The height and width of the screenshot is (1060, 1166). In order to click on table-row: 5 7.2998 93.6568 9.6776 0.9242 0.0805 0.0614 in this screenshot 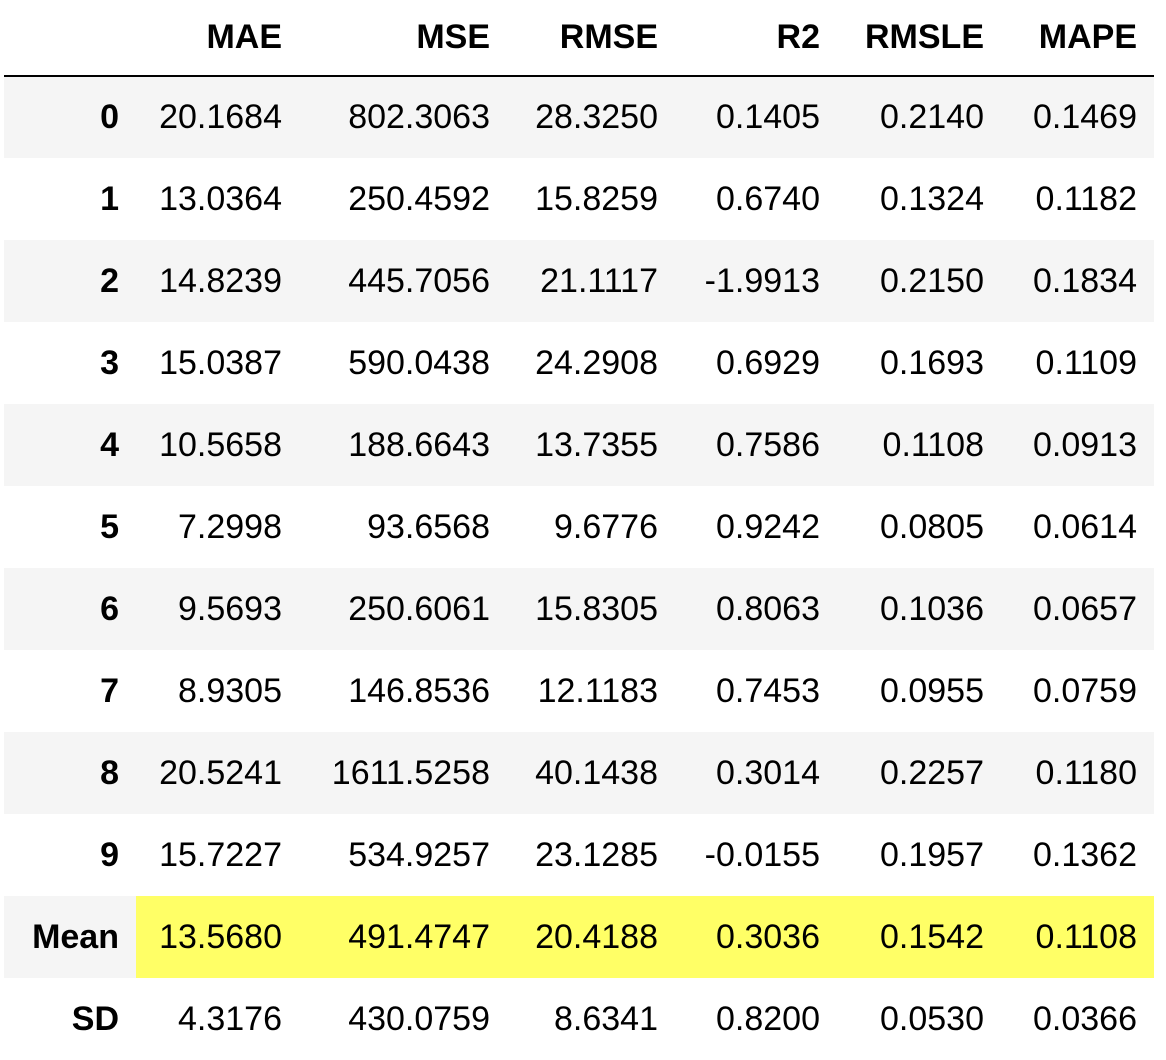, I will do `click(579, 527)`.